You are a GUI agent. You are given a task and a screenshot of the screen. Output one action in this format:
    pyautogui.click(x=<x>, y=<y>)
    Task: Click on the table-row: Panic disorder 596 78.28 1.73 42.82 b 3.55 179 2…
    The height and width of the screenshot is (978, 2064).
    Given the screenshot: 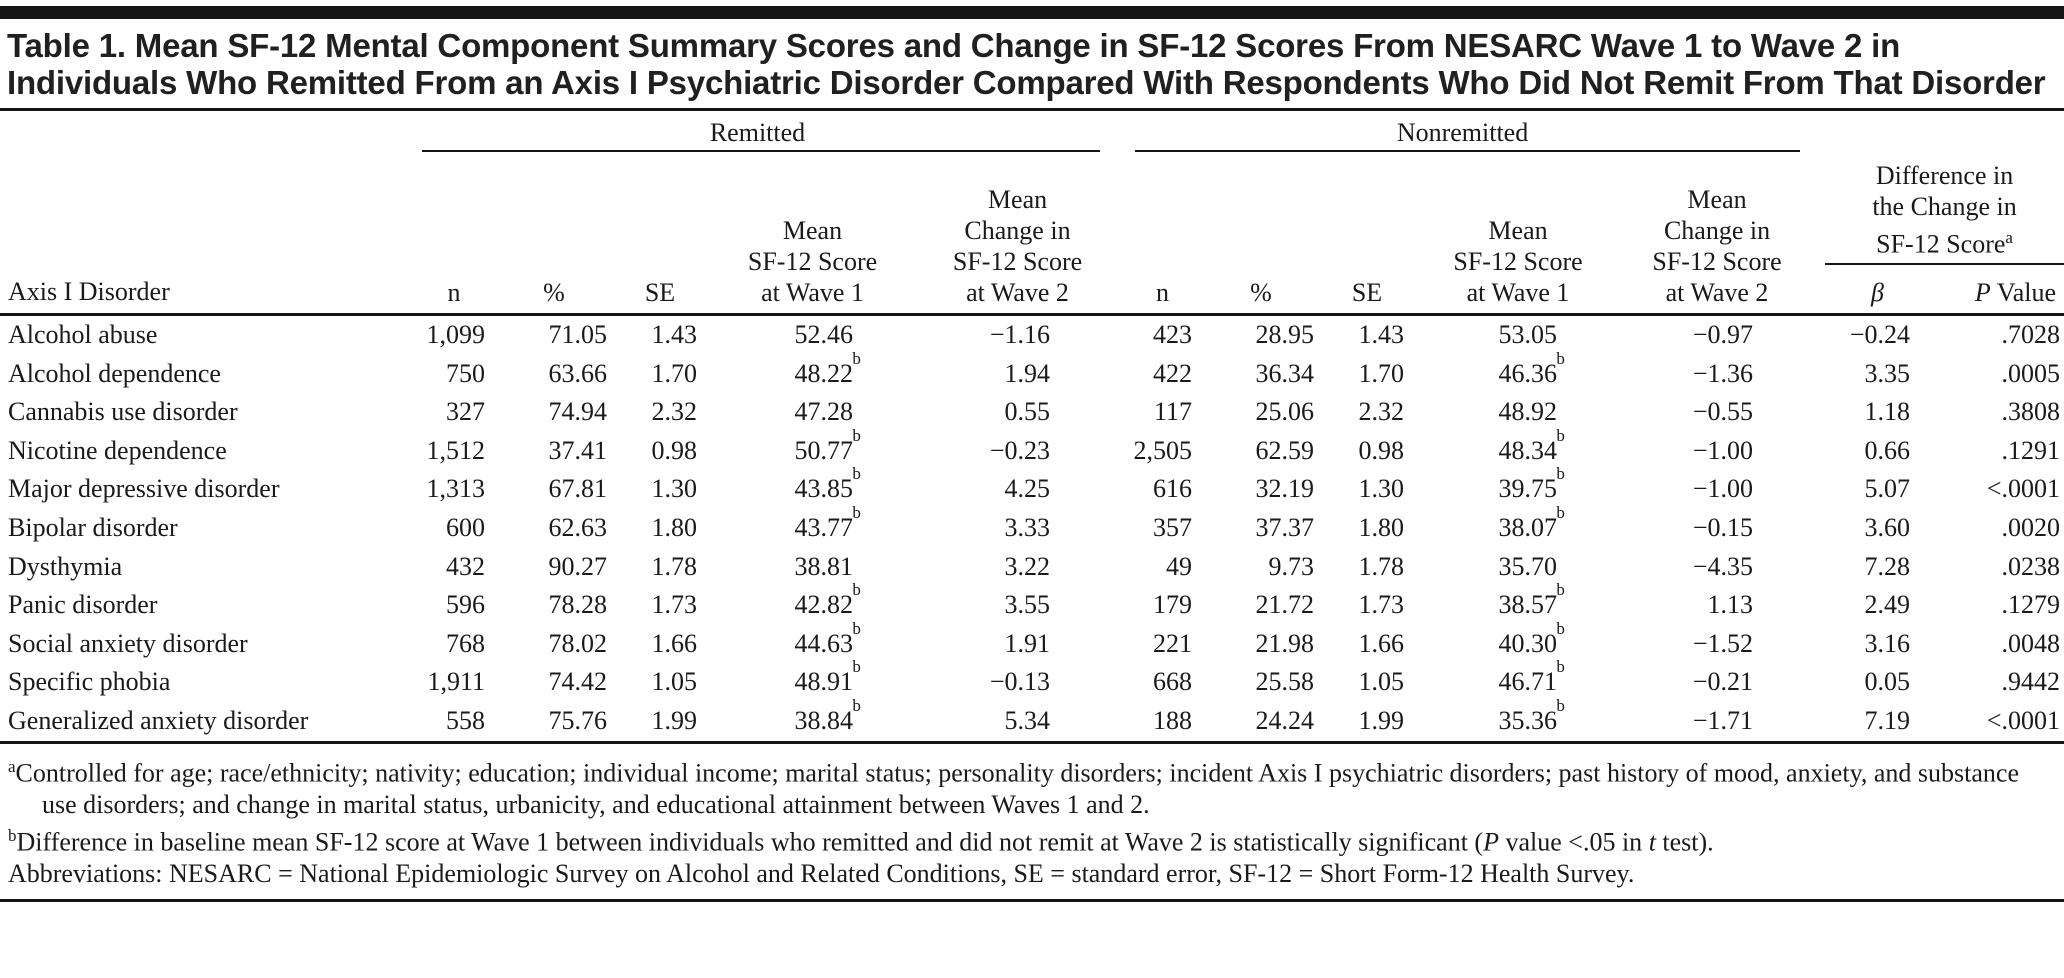 What is the action you would take?
    pyautogui.click(x=1032, y=602)
    